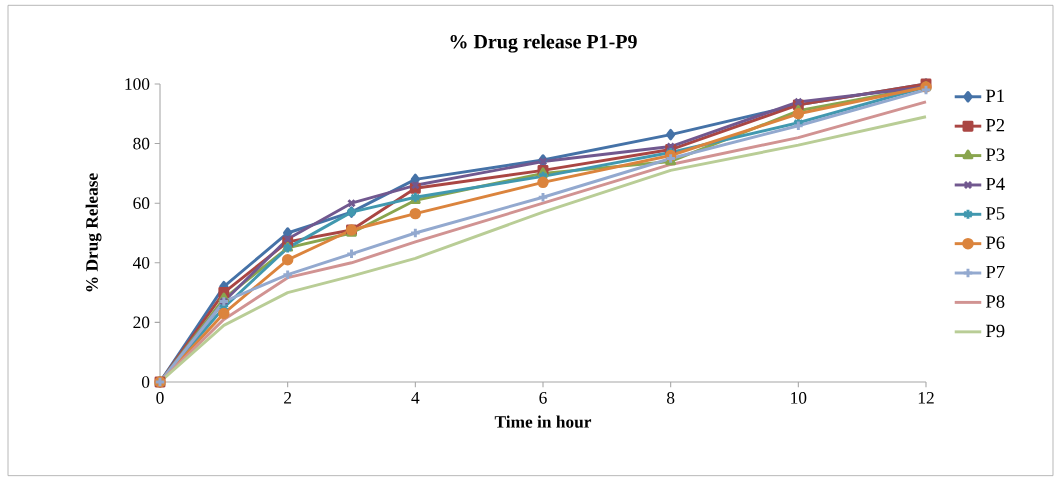 The image size is (1061, 481). I want to click on y-tick-label: 100, so click(137, 84).